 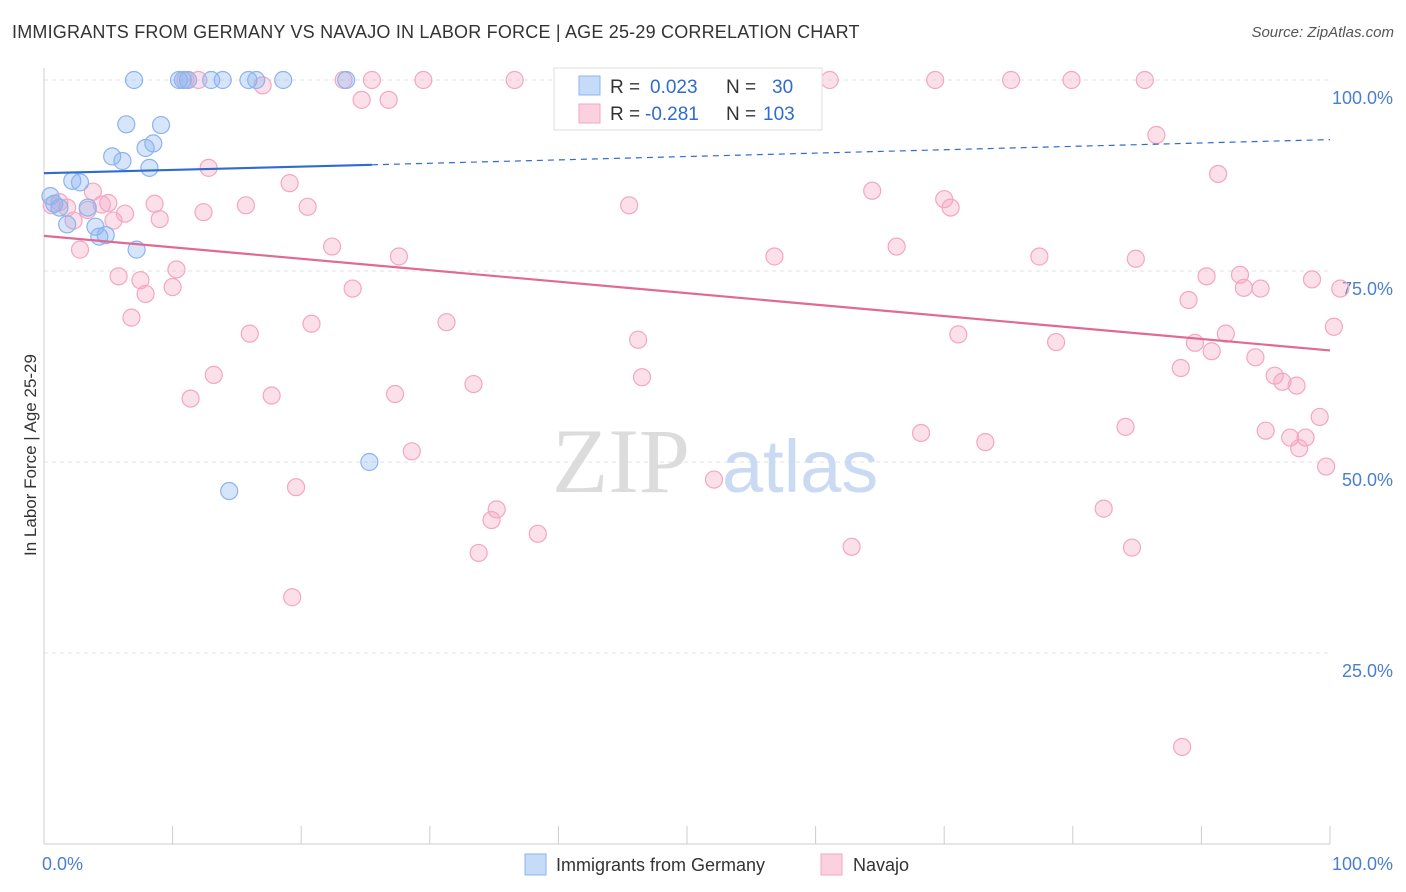 What do you see at coordinates (589, 85) in the screenshot?
I see `stats-swatch-germany` at bounding box center [589, 85].